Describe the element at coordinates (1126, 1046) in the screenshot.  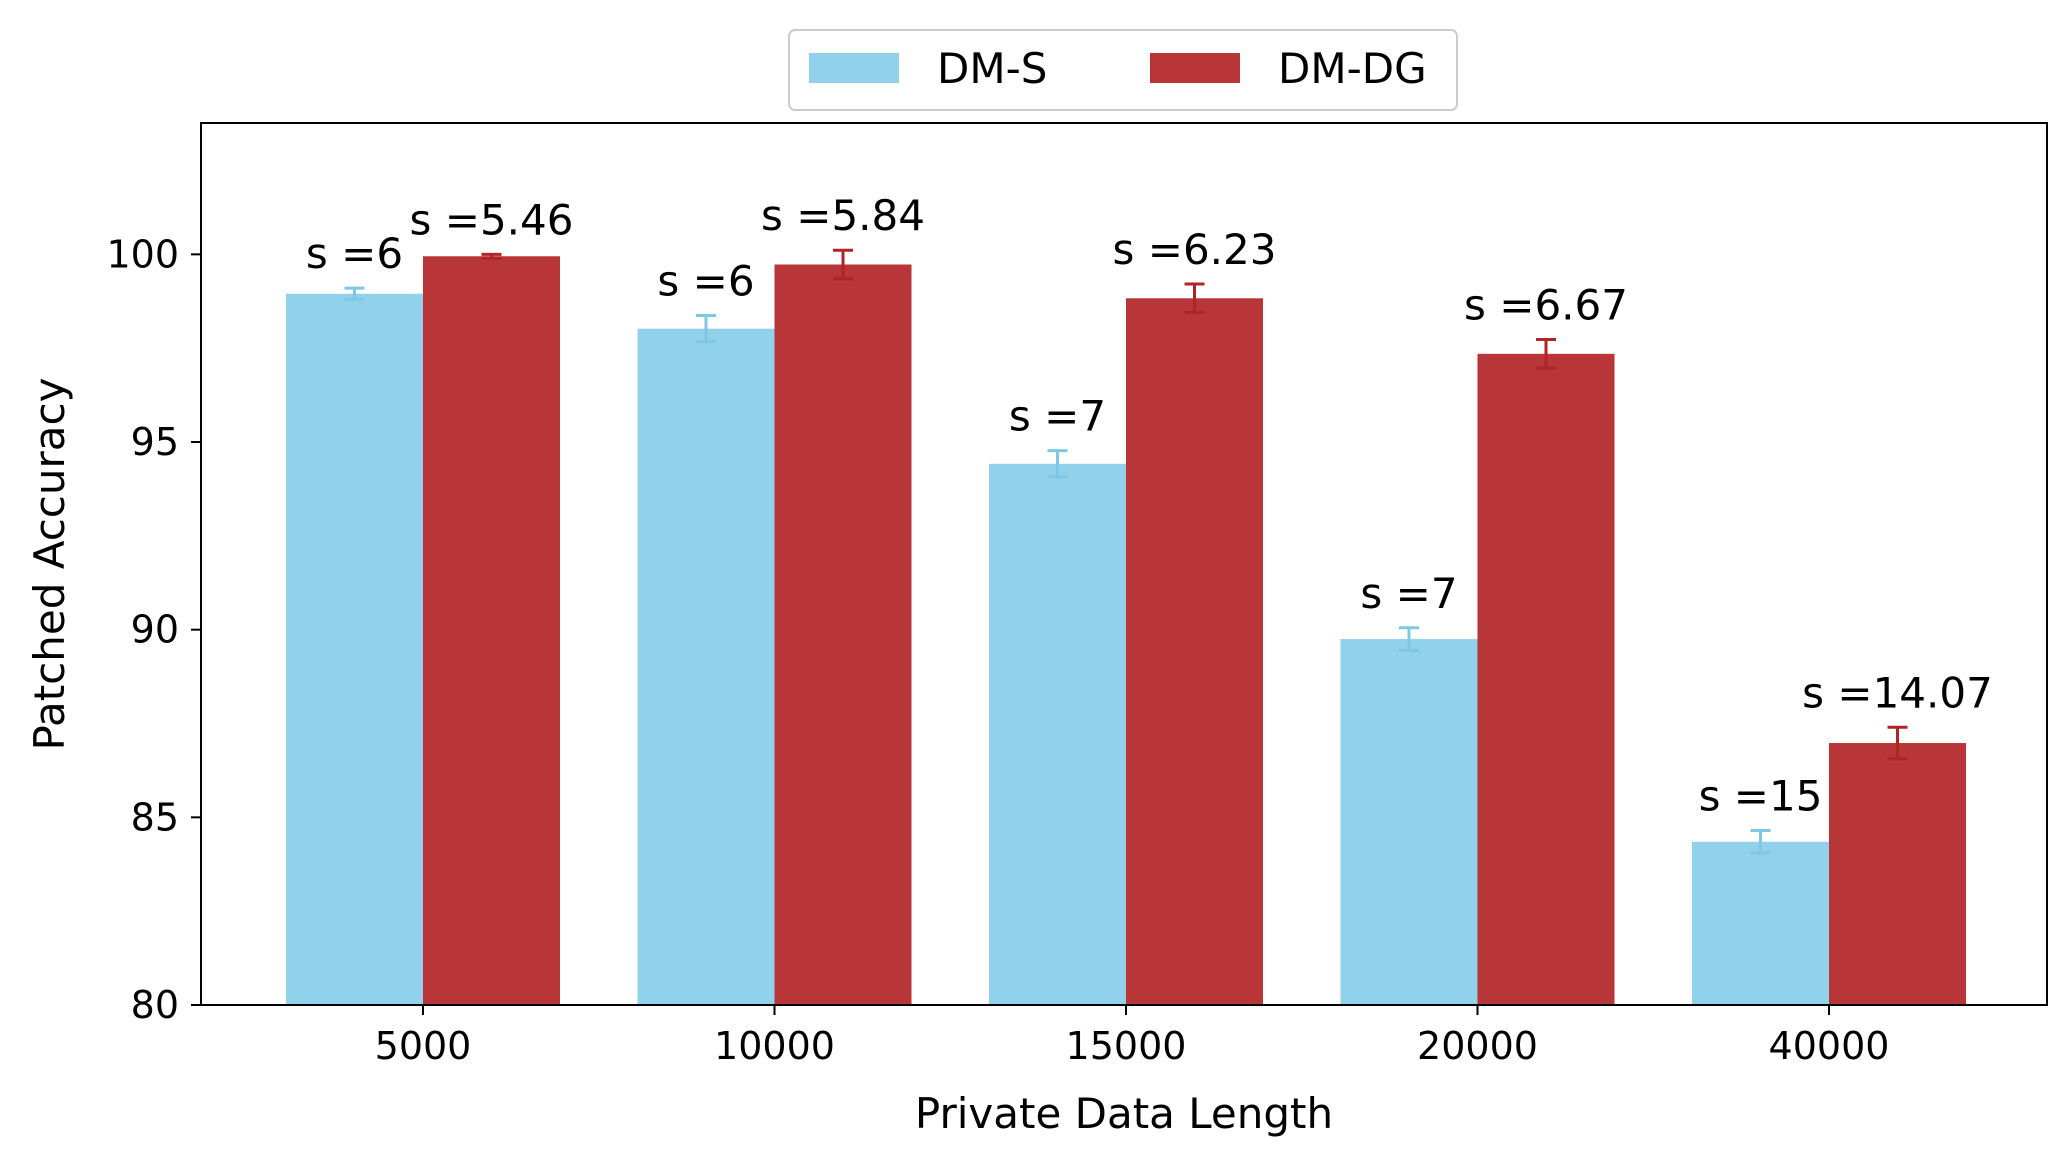
I see `x-tick-label: 15000` at that location.